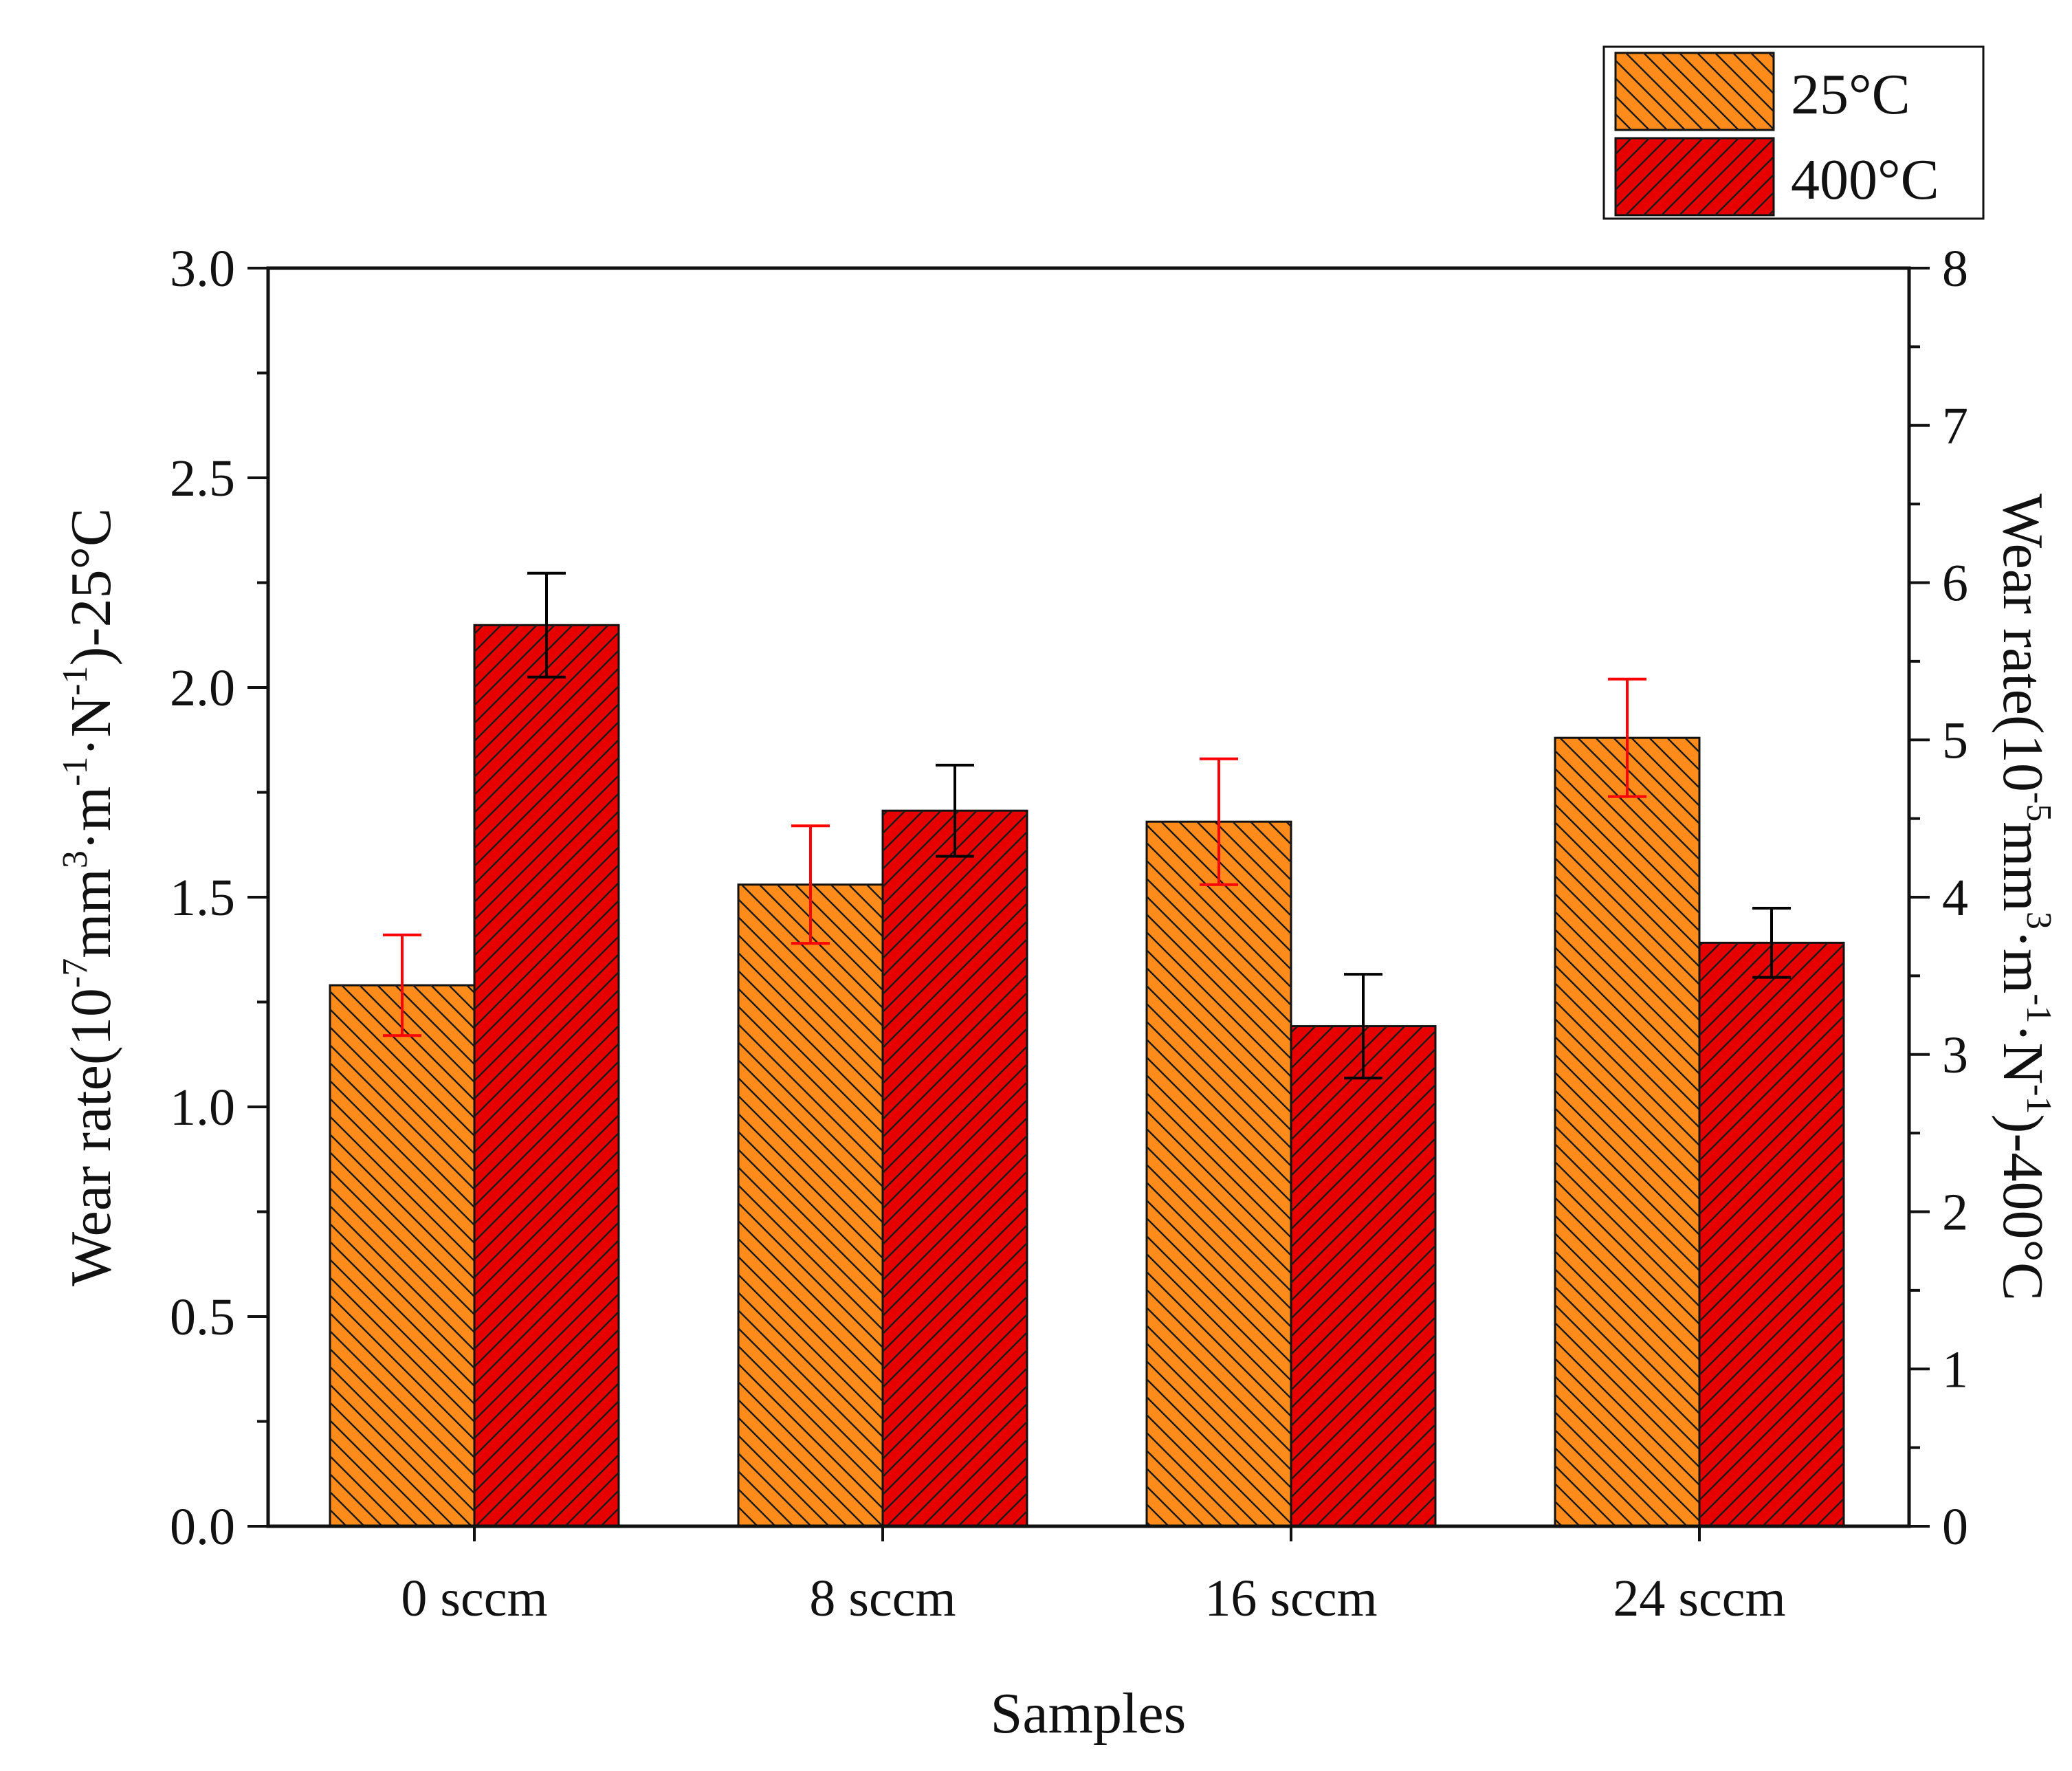 This screenshot has height=1771, width=2072. What do you see at coordinates (1955, 1527) in the screenshot?
I see `right-tick-label: 0` at bounding box center [1955, 1527].